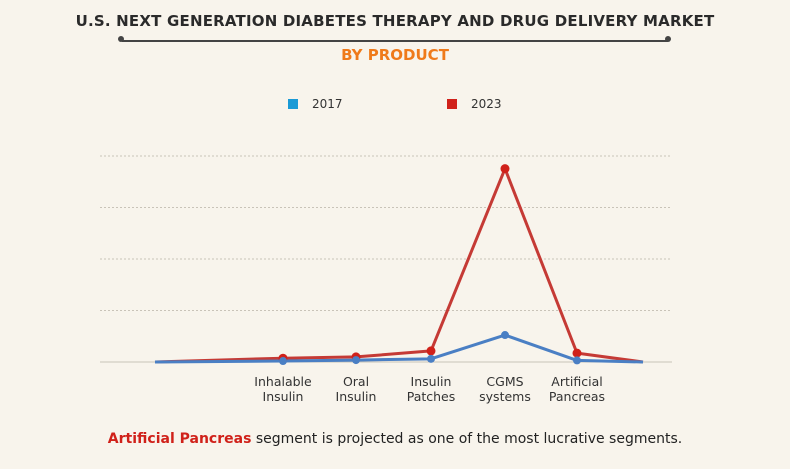 This screenshot has width=790, height=469. Describe the element at coordinates (179, 439) in the screenshot. I see `caption-highlight: Artificial Pancreas` at that location.